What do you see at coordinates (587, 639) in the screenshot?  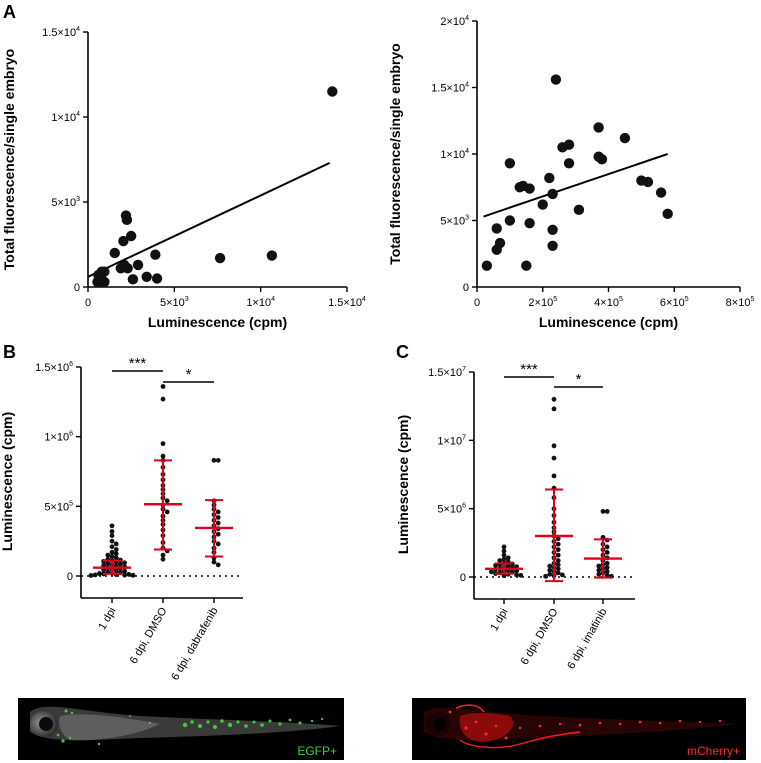 I see `x-category-label: 6 dpi, imatinib` at bounding box center [587, 639].